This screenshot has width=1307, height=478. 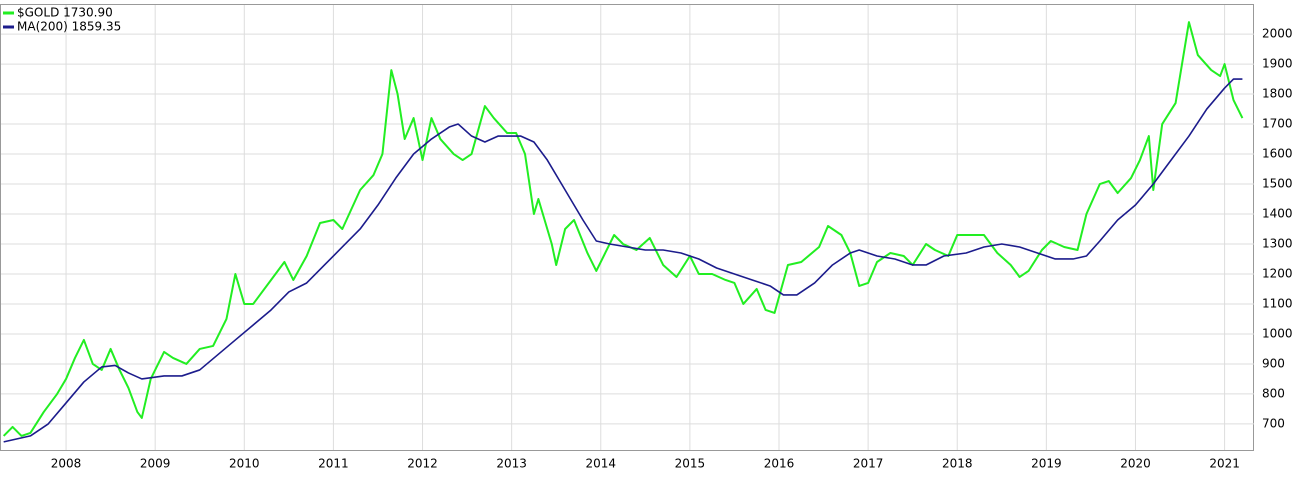 What do you see at coordinates (422, 464) in the screenshot?
I see `x-tick-label: 2012` at bounding box center [422, 464].